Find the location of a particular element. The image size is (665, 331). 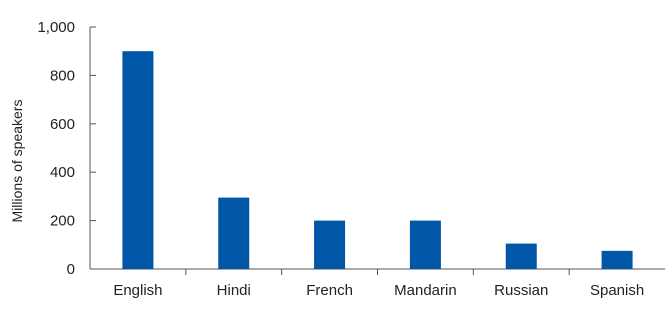

x-tick-label: French is located at coordinates (329, 290).